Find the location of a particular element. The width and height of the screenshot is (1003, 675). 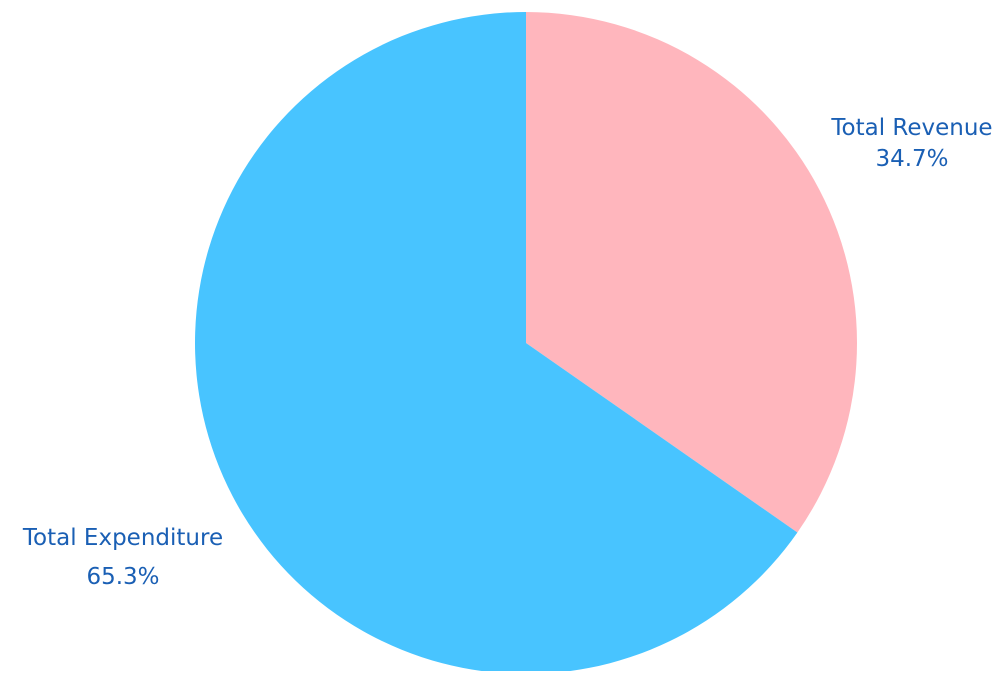

slice-label-total-revenue: Total Revenue is located at coordinates (911, 128).